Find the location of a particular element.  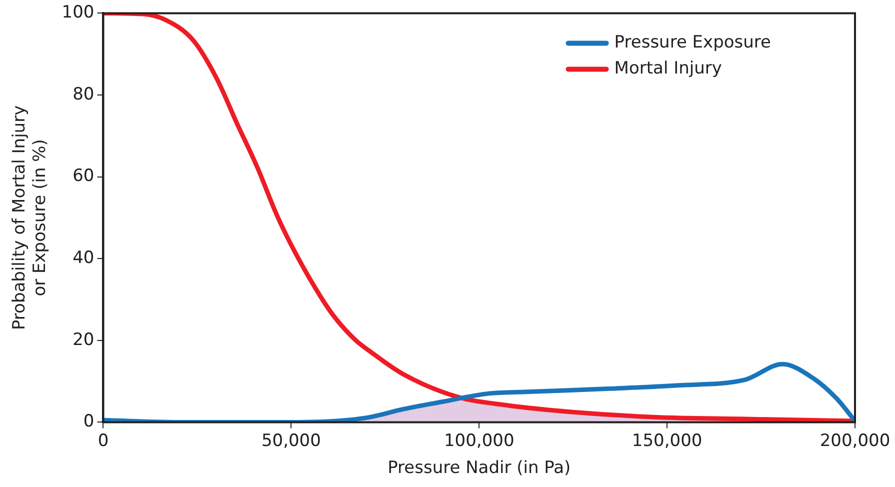

legend-label: Mortal Injury is located at coordinates (668, 68).